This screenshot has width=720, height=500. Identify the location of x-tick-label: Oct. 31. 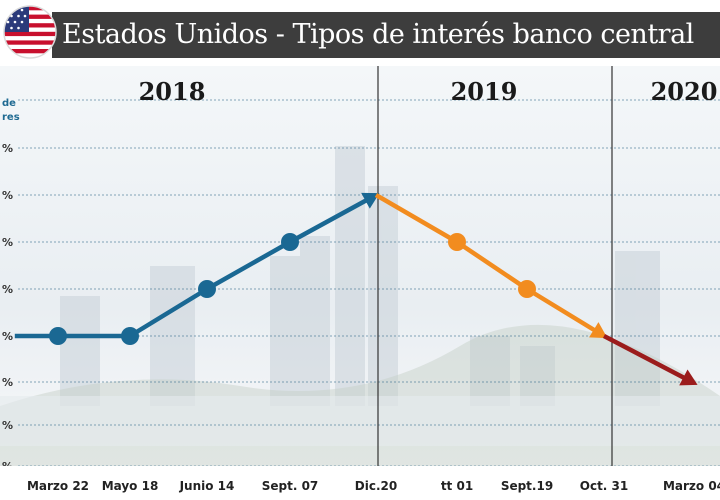
(604, 486).